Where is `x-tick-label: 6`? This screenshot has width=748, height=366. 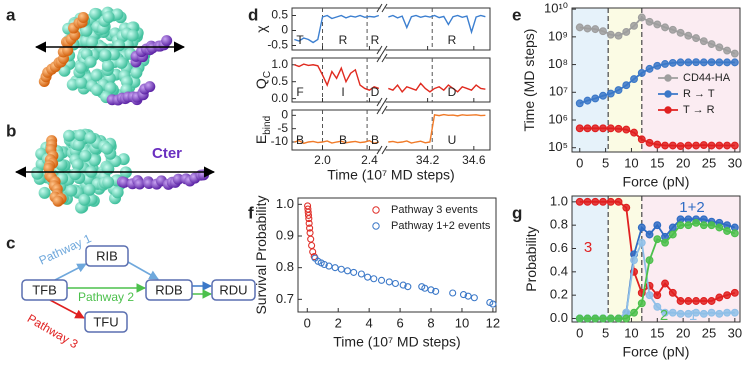
x-tick-label: 6 is located at coordinates (399, 322).